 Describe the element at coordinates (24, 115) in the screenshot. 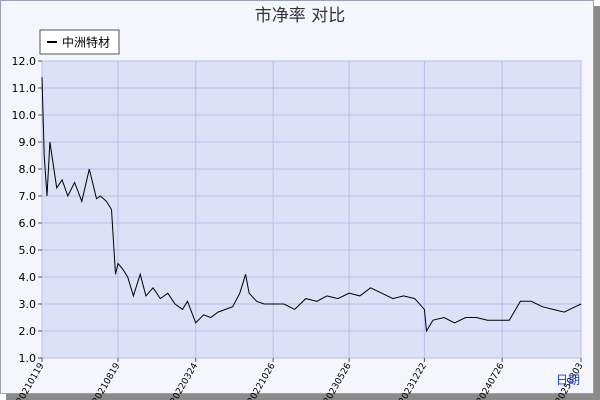

I see `y-tick-label: 10.0` at that location.